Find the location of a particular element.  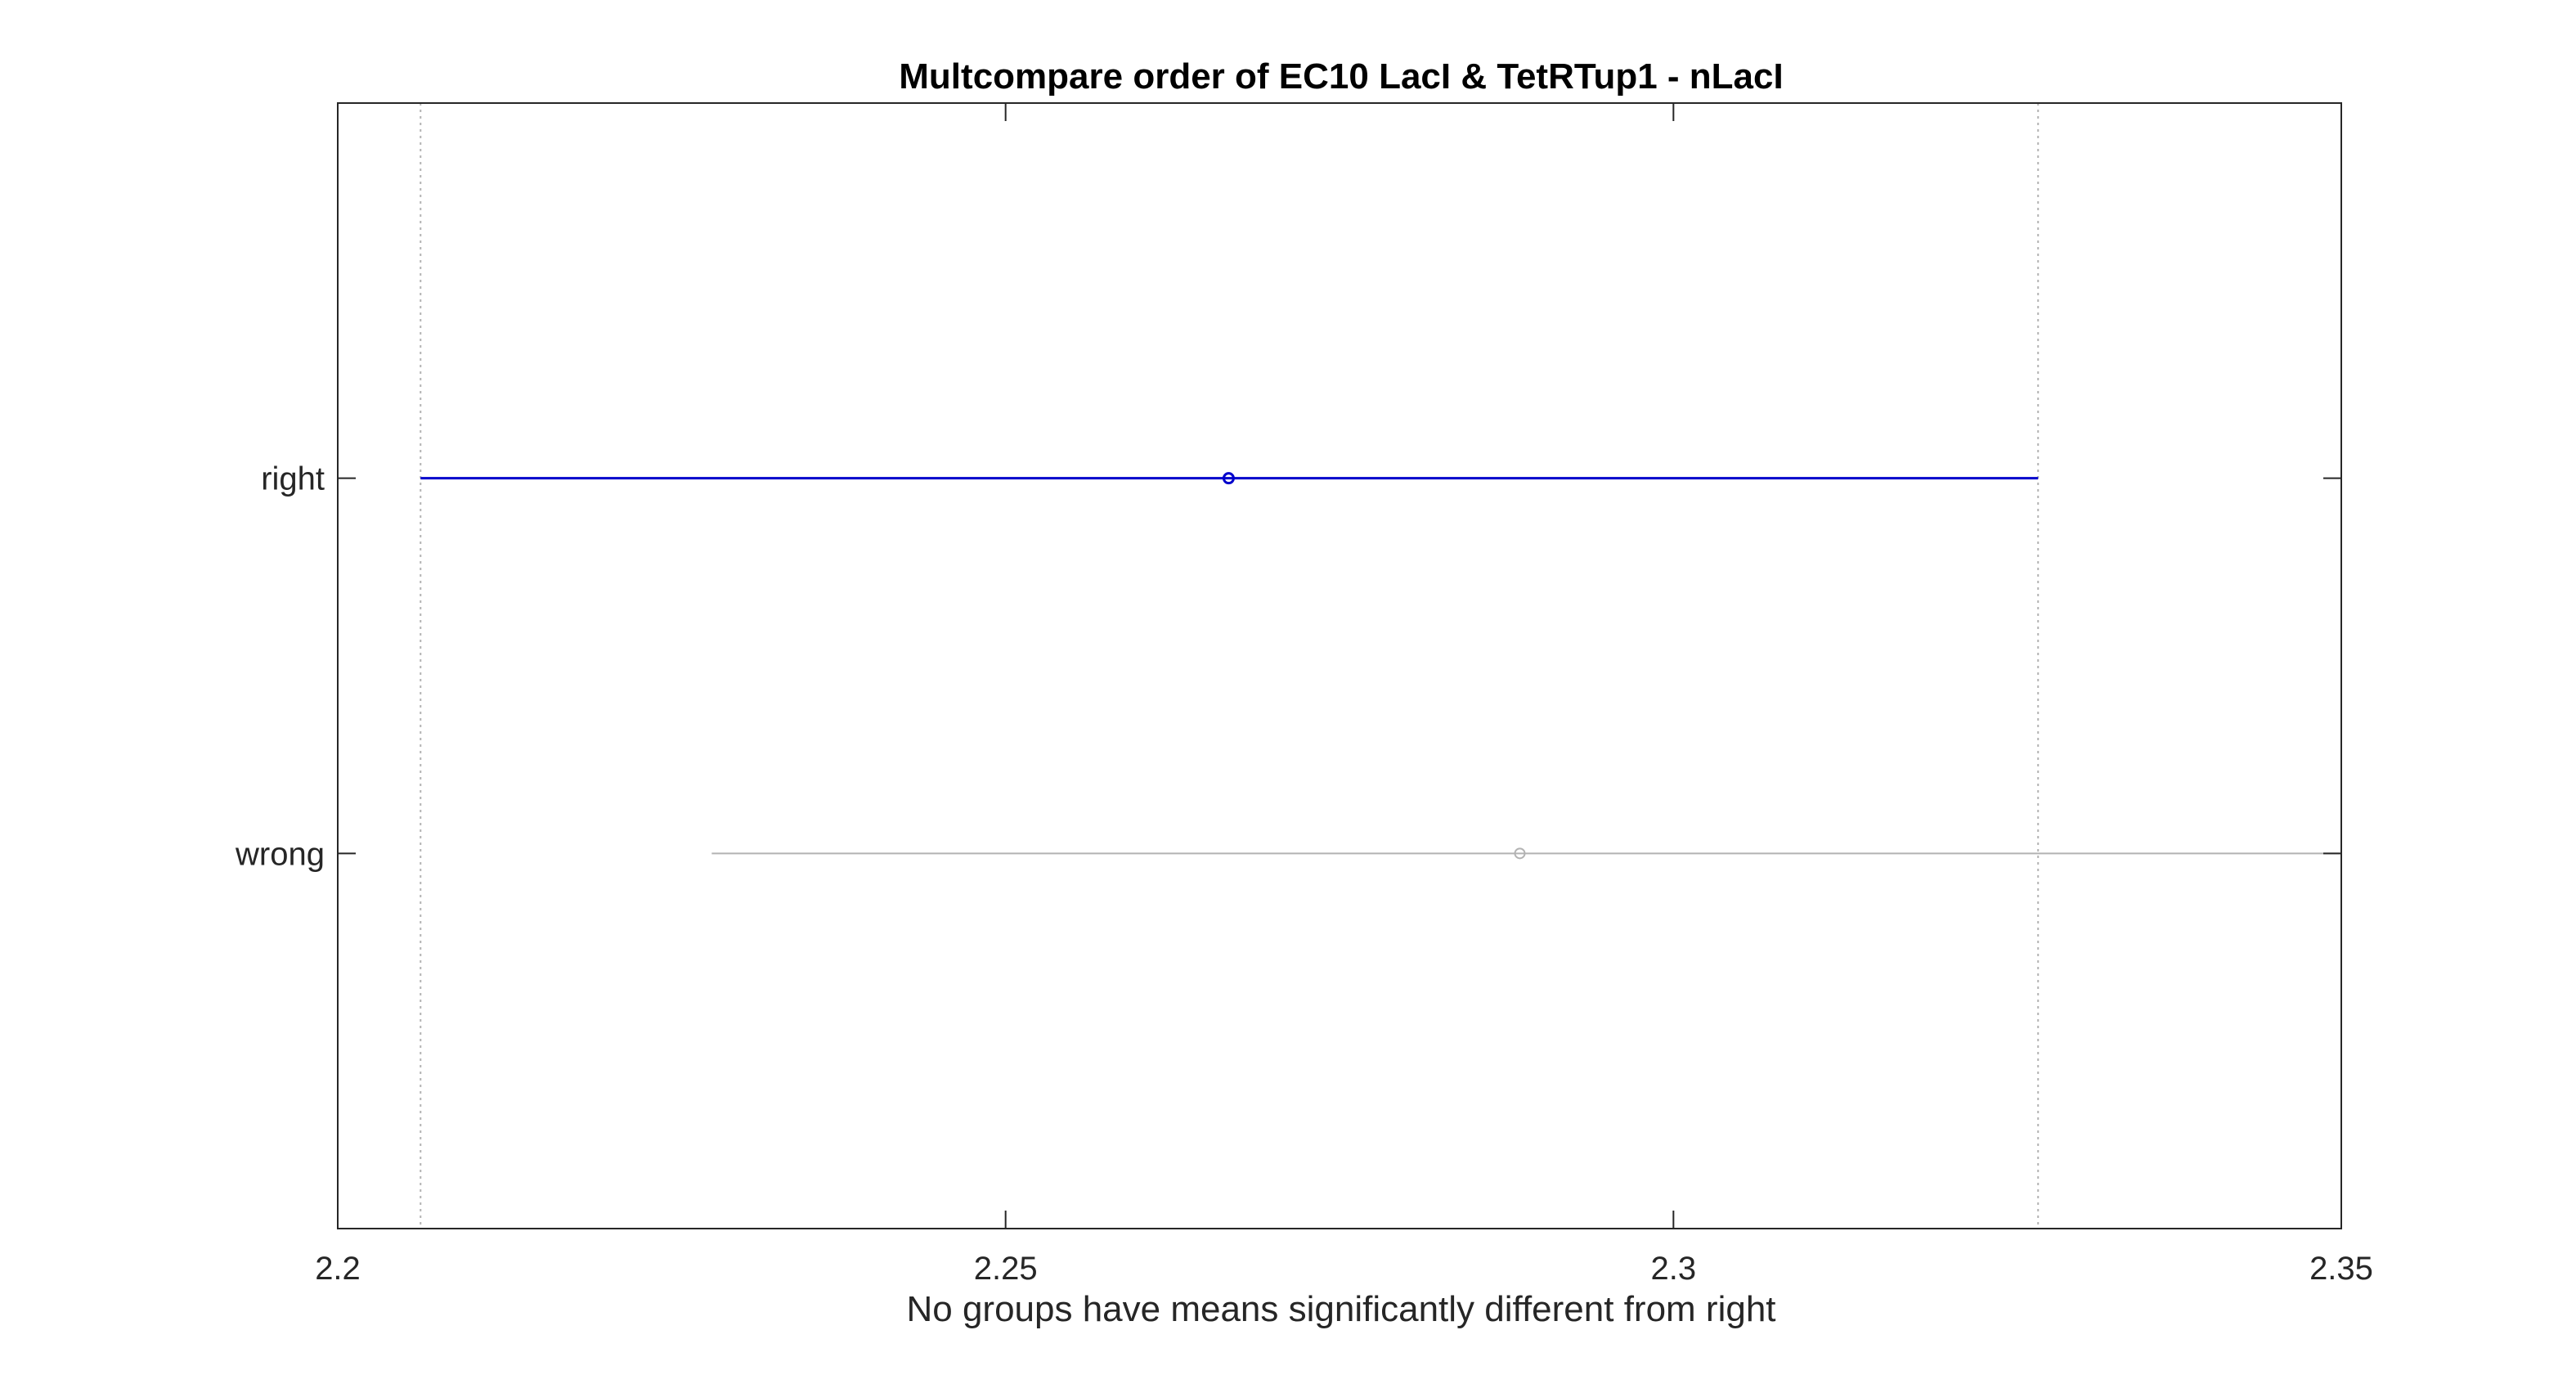

y-tick-label-right: right is located at coordinates (293, 479).